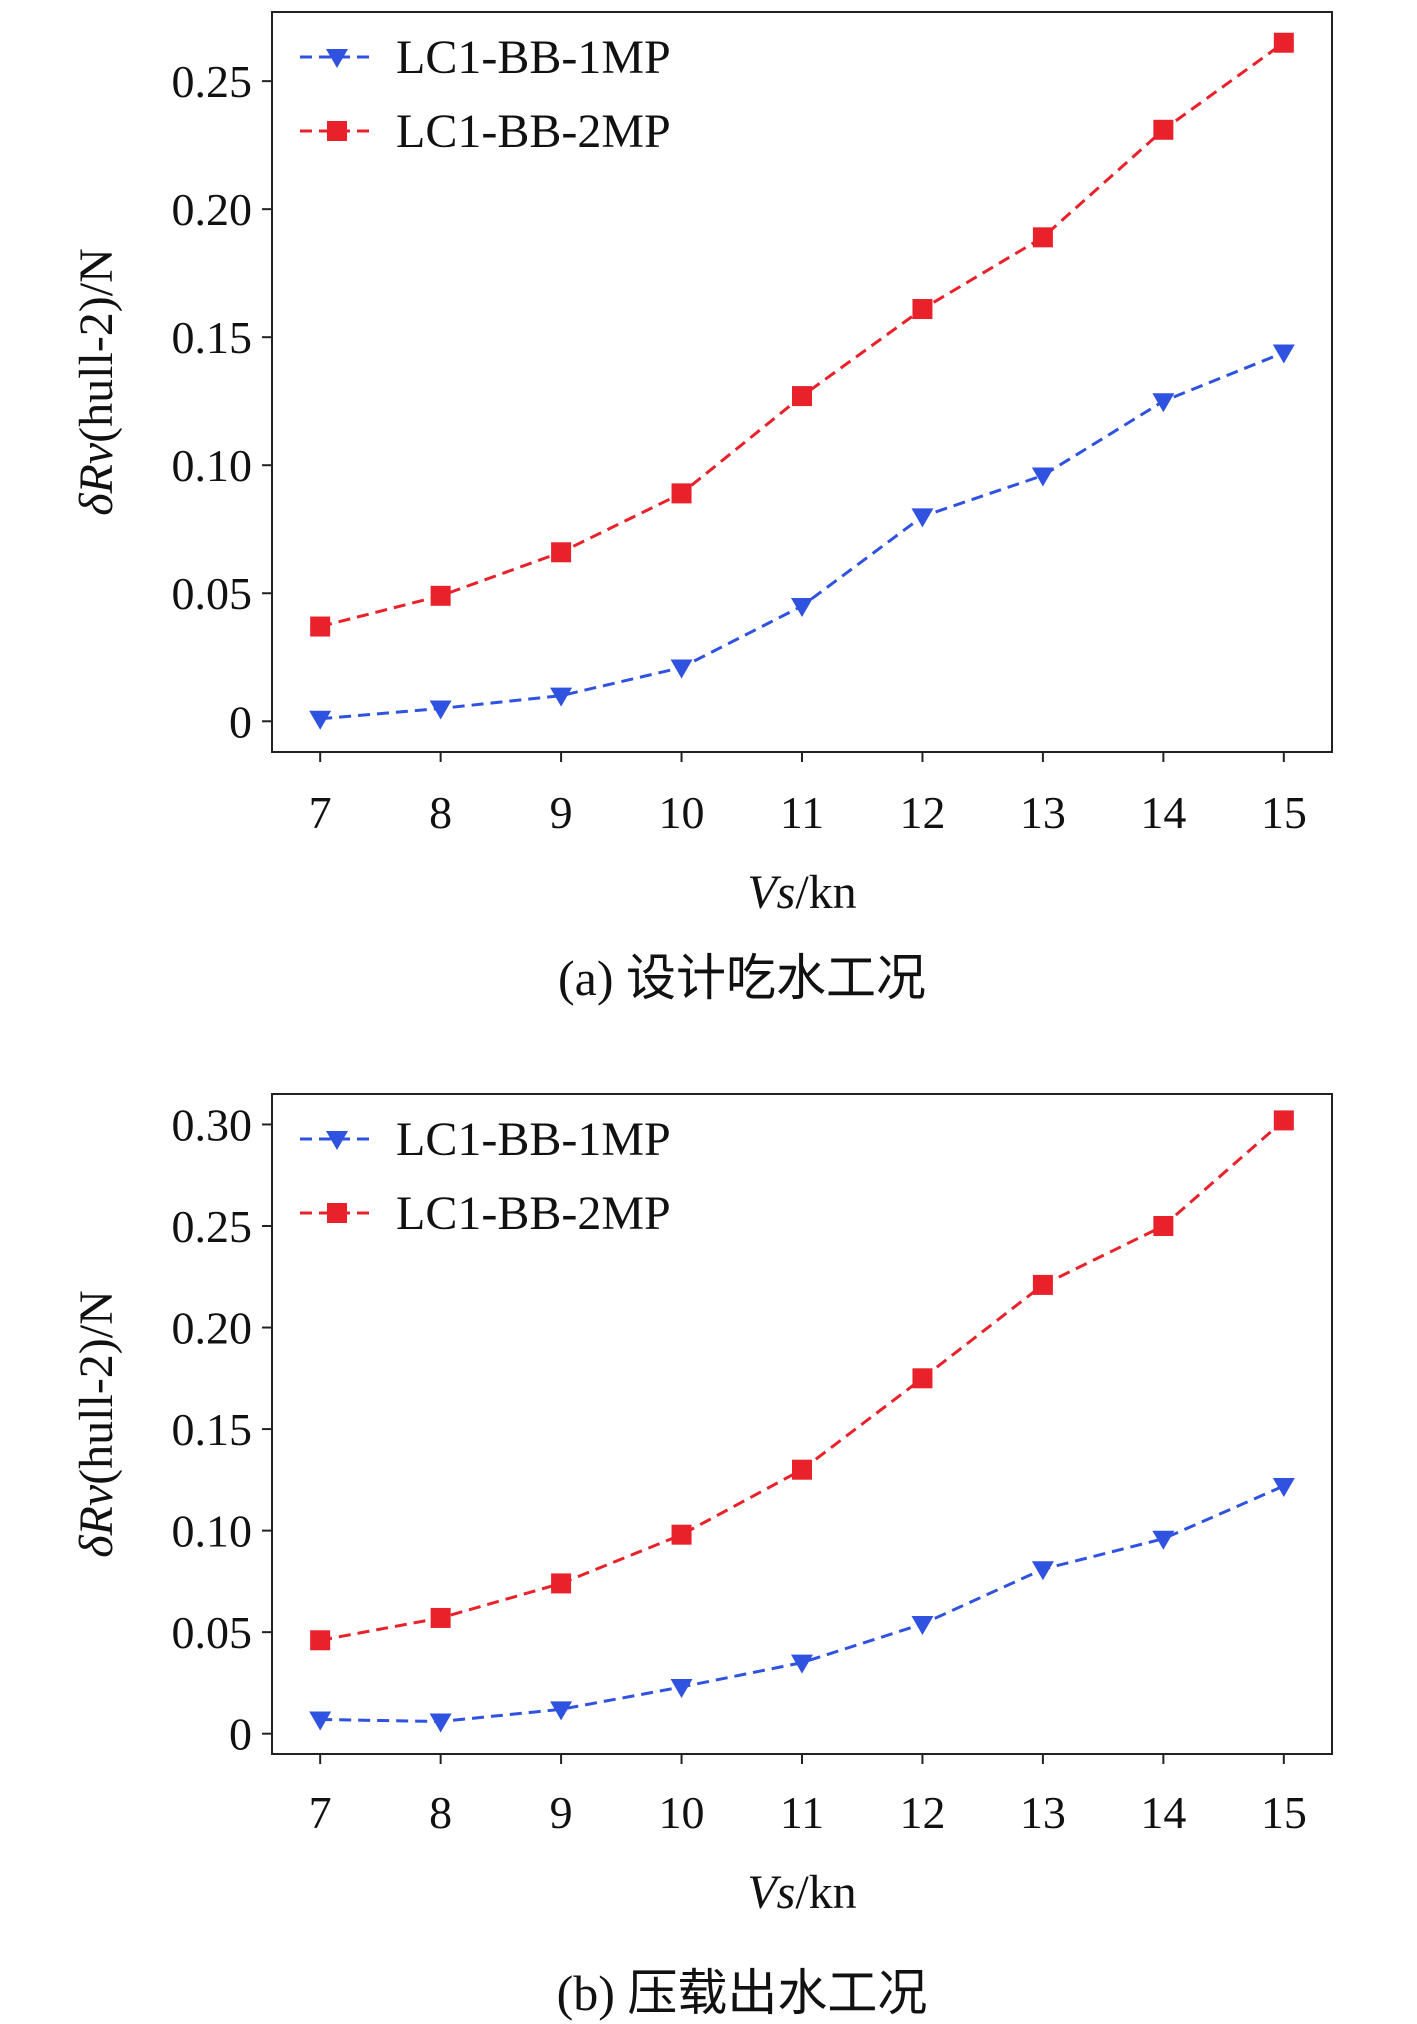 The height and width of the screenshot is (2024, 1417). Describe the element at coordinates (212, 465) in the screenshot. I see `panel-a-y-tick-label: 0.10` at that location.